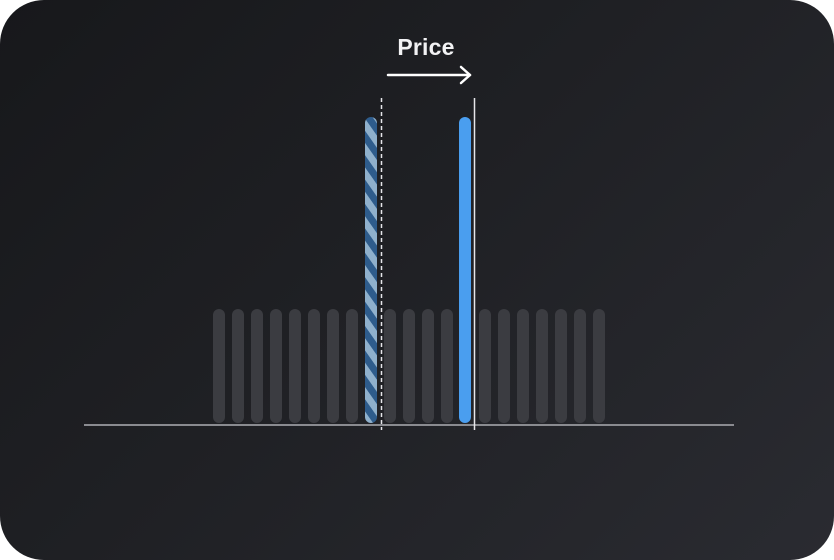 Image resolution: width=834 pixels, height=560 pixels. Describe the element at coordinates (371, 270) in the screenshot. I see `previous-price-bar` at that location.